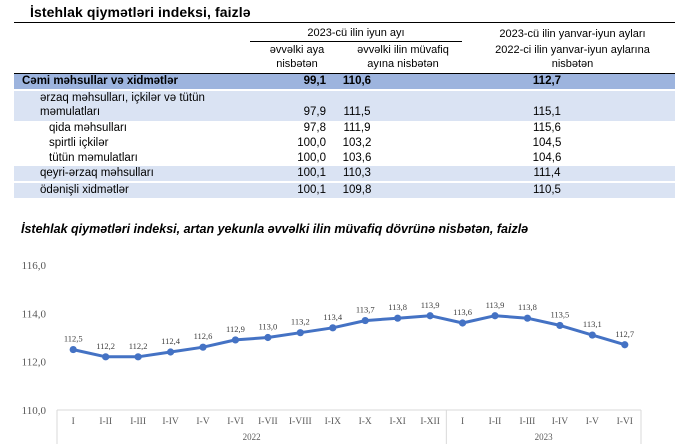 The height and width of the screenshot is (444, 684). What do you see at coordinates (100, 81) in the screenshot?
I see `row-label: Cəmi məhsullar və xidmətlər` at bounding box center [100, 81].